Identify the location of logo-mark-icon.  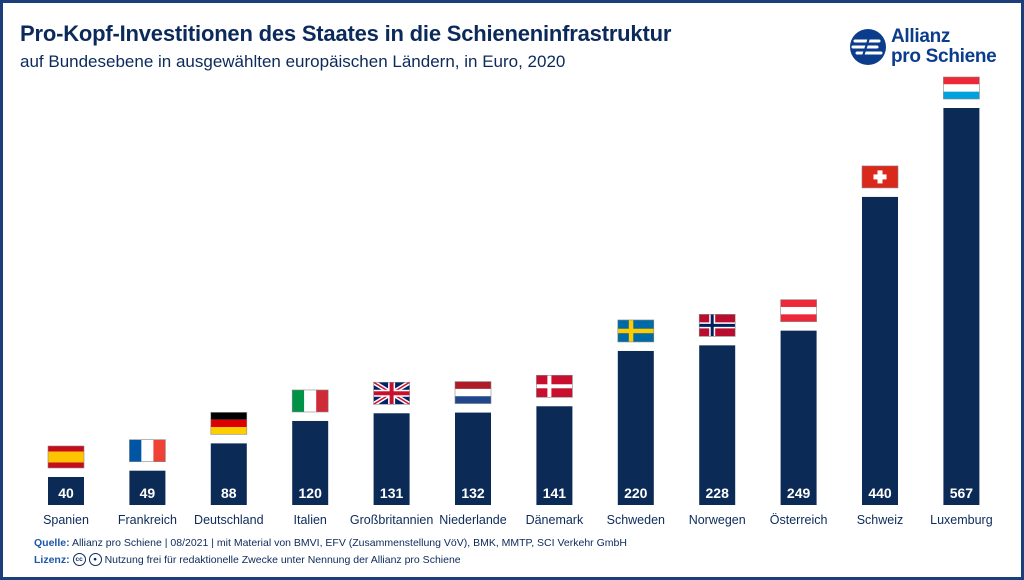
(868, 47).